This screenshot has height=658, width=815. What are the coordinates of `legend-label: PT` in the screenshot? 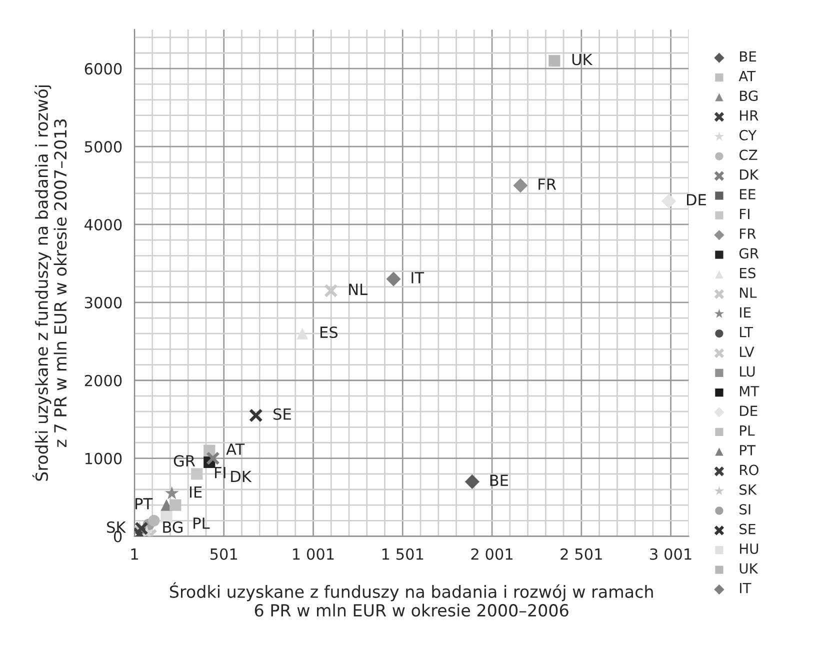 It's located at (748, 450).